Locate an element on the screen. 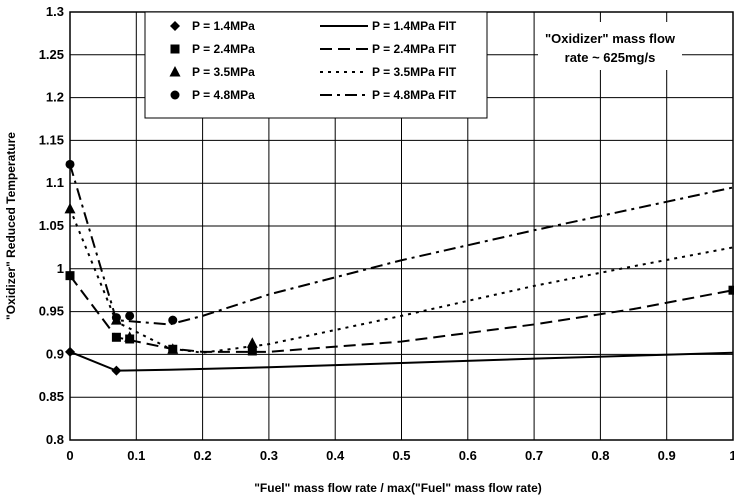  x-tick-label: 0 is located at coordinates (69, 455).